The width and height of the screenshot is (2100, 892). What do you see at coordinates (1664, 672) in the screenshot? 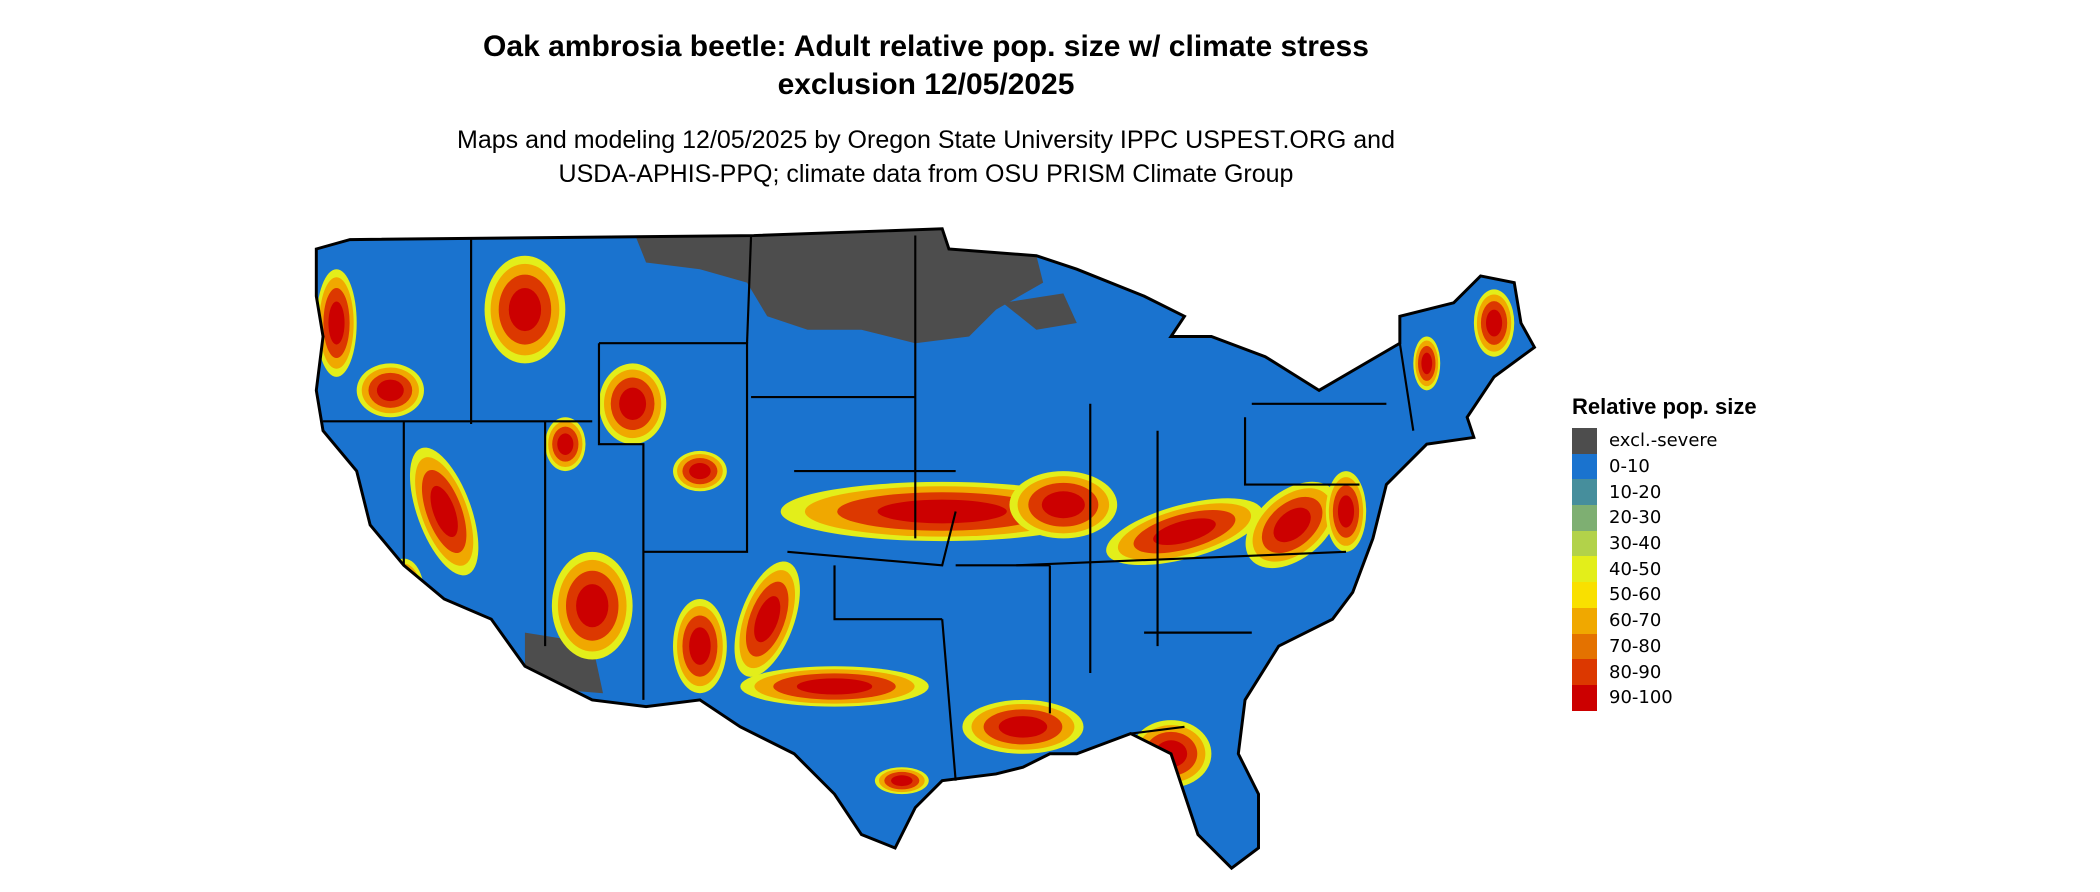
I see `legend-item: 80-90` at bounding box center [1664, 672].